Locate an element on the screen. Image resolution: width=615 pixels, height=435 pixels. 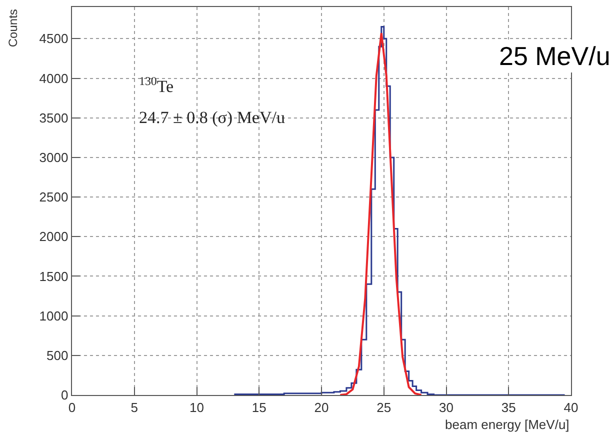
x-tick-label: 15 is located at coordinates (259, 407).